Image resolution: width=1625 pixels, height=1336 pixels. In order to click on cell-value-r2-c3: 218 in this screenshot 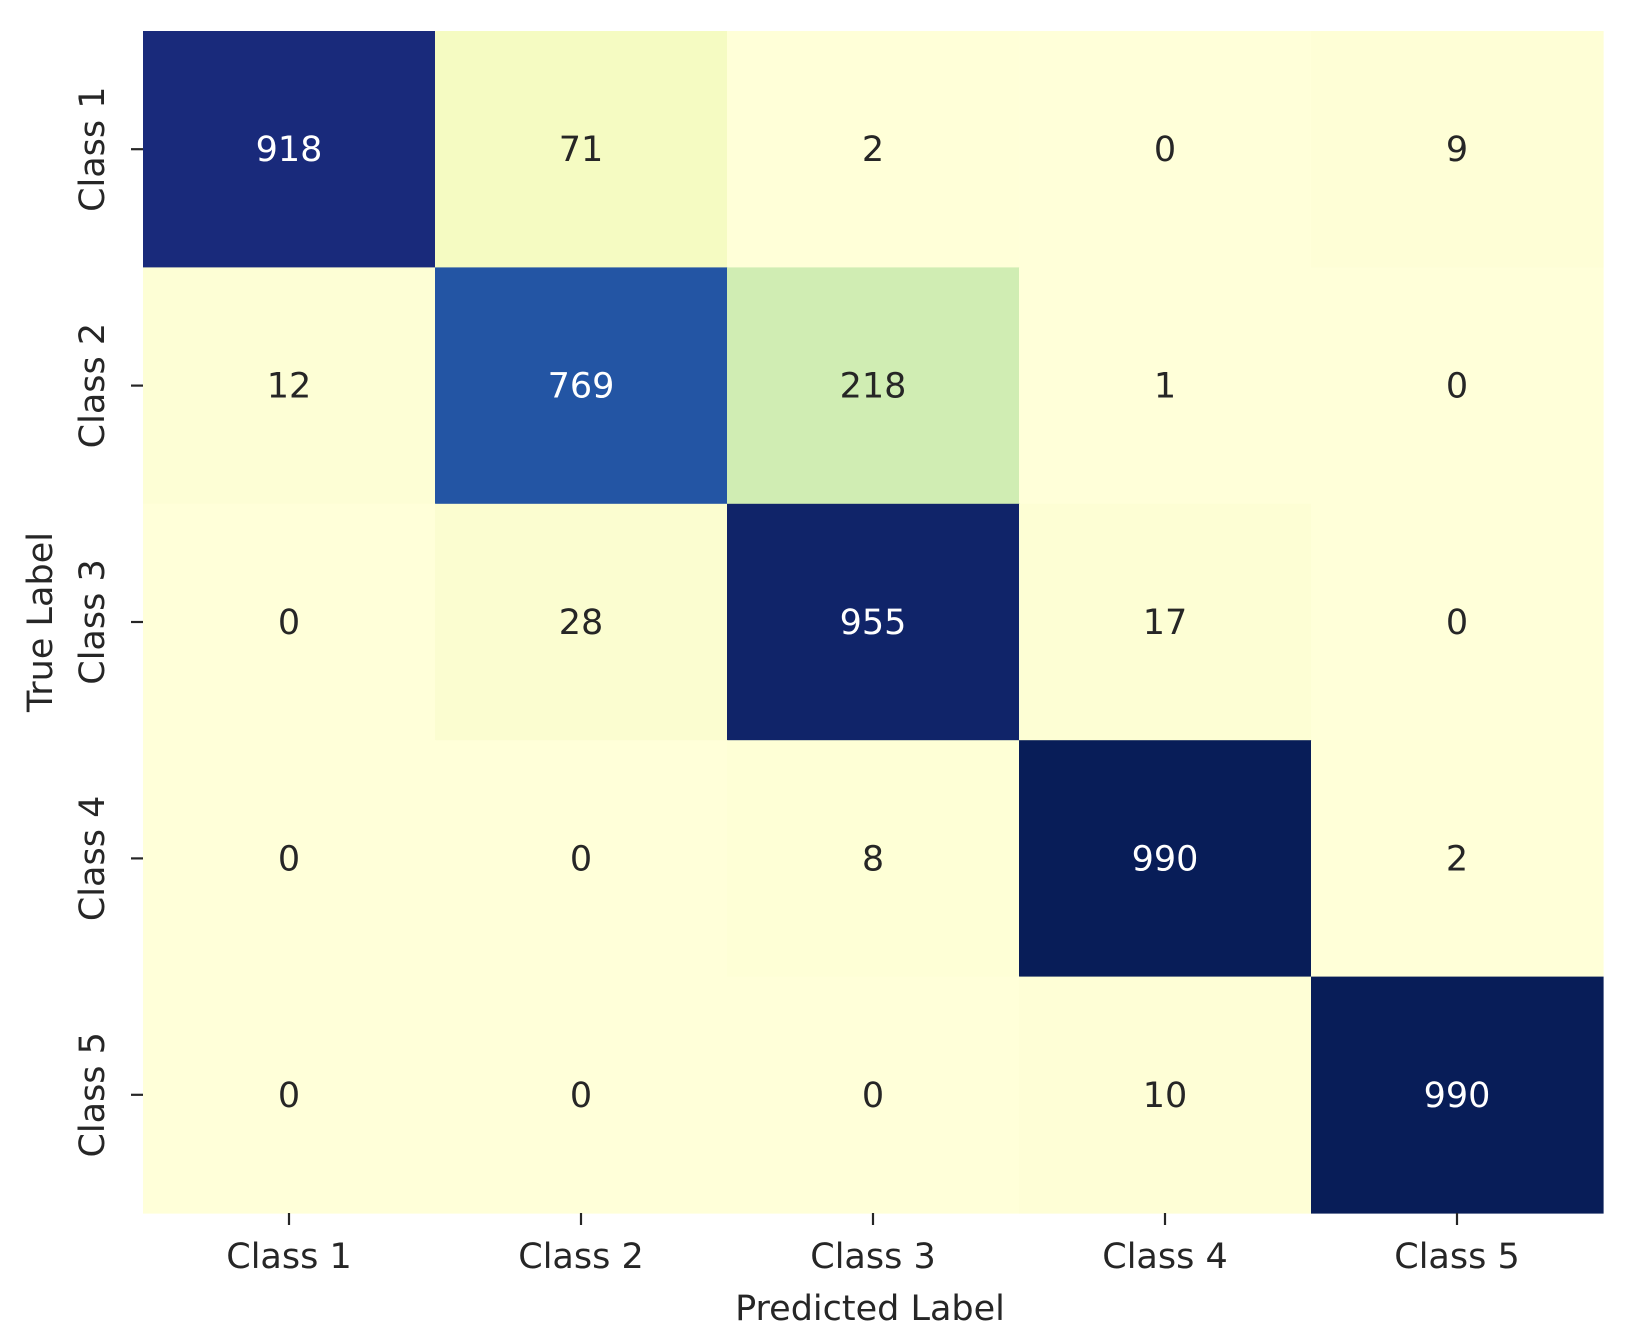, I will do `click(873, 387)`.